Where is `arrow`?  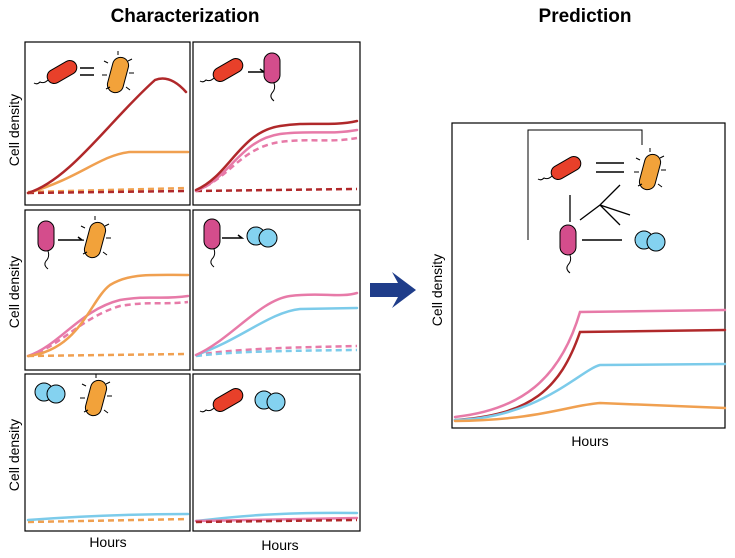 arrow is located at coordinates (393, 290).